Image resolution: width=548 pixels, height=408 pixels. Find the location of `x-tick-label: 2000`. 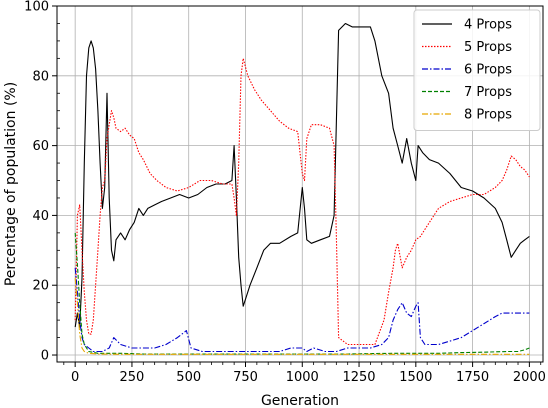

x-tick-label: 2000 is located at coordinates (529, 377).